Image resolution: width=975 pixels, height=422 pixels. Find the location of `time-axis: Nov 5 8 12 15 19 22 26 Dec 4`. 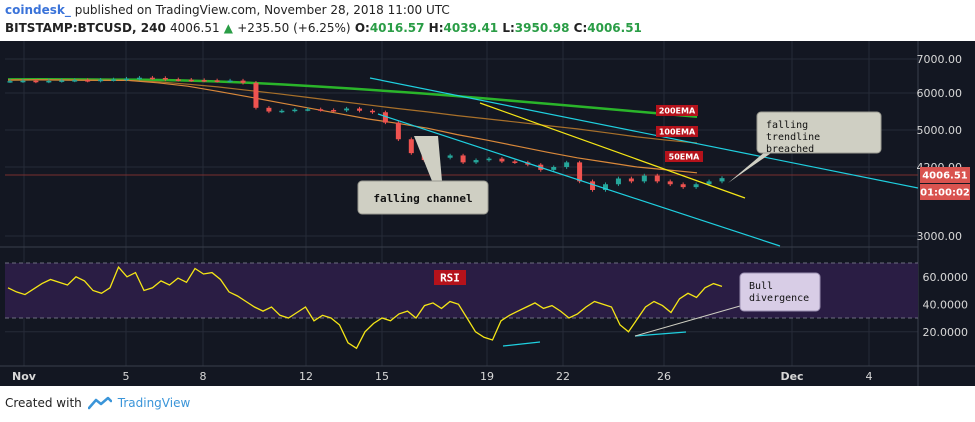

time-axis: Nov 5 8 12 15 19 22 26 Dec 4 is located at coordinates (442, 376).